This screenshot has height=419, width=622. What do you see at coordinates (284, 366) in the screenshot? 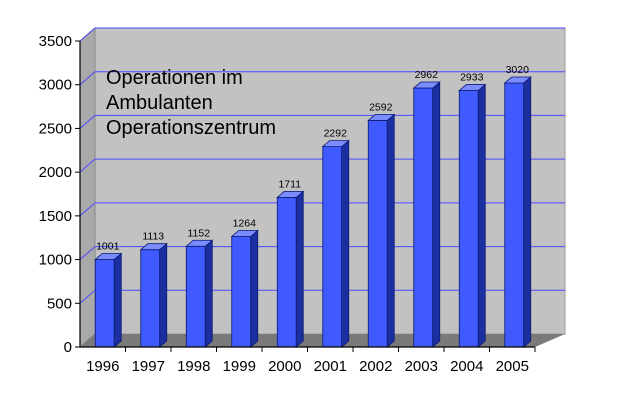
I see `x-tick-label: 2000` at bounding box center [284, 366].